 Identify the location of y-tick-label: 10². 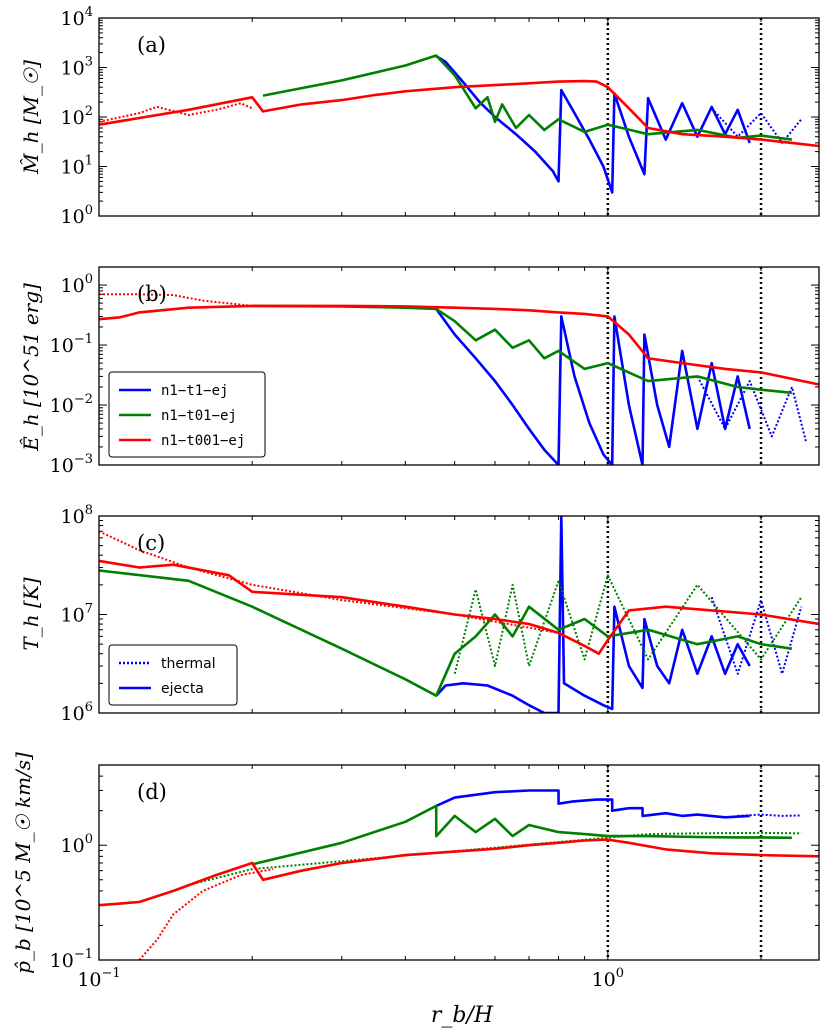
(77, 116).